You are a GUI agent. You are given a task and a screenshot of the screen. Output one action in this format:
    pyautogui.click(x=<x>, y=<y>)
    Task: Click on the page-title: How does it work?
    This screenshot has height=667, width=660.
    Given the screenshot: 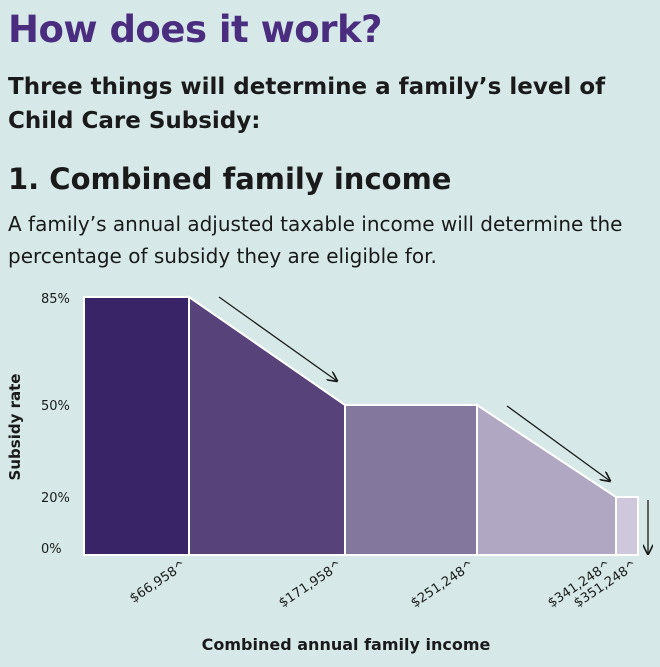 What is the action you would take?
    pyautogui.click(x=195, y=29)
    